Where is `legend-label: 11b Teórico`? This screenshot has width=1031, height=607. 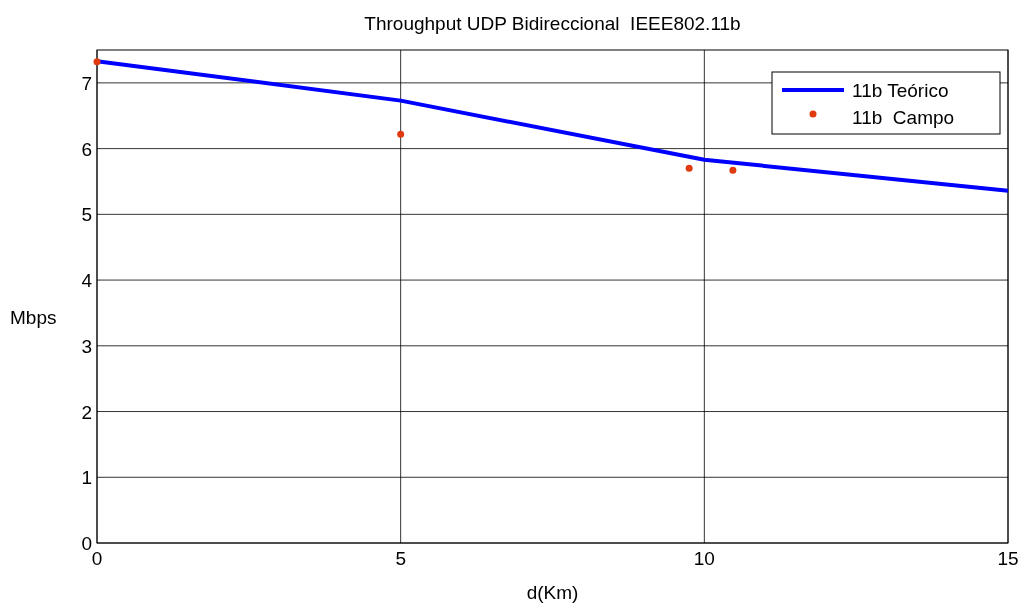 legend-label: 11b Teórico is located at coordinates (900, 90).